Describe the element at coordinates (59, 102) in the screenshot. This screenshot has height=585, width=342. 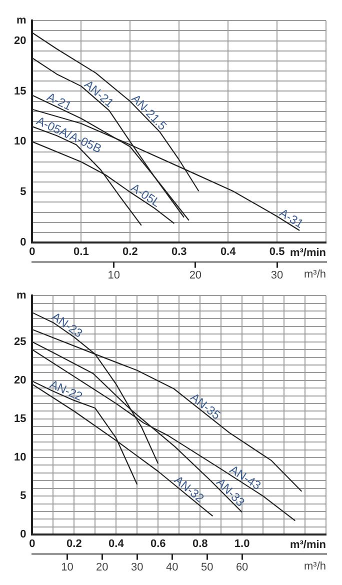
I see `text: A-21` at that location.